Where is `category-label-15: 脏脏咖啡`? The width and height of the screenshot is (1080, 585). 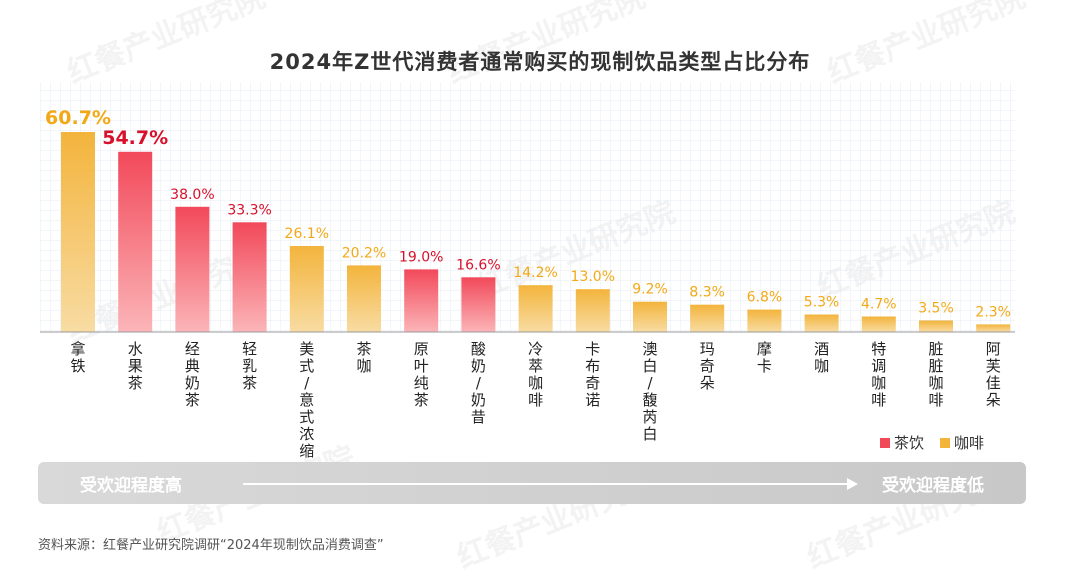
category-label-15: 脏脏咖啡 is located at coordinates (935, 374).